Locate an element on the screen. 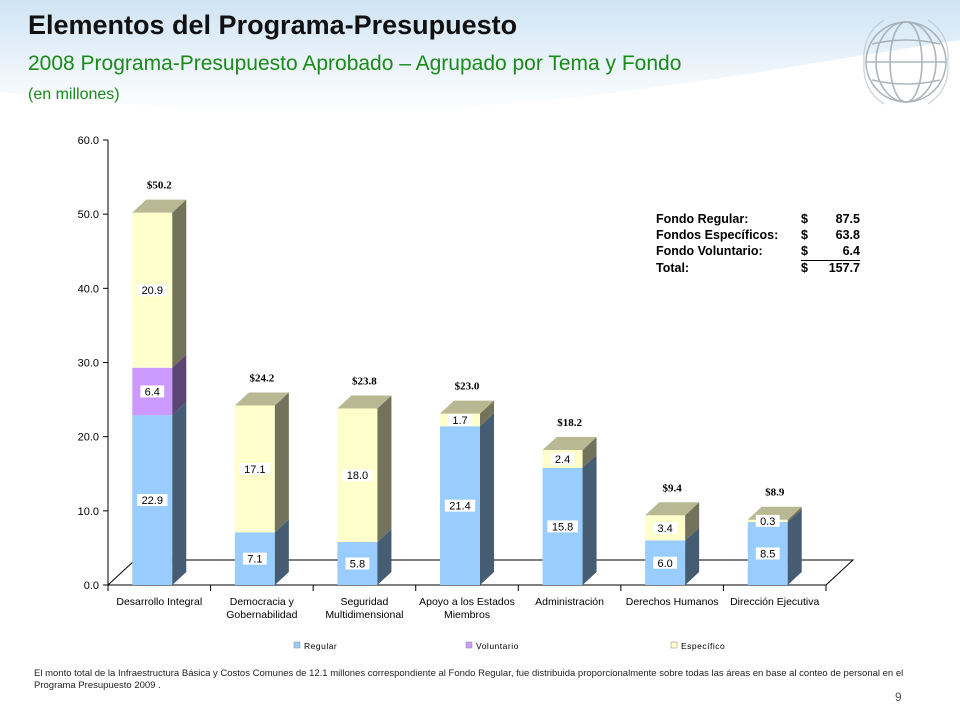  total-label: $18.2 is located at coordinates (569, 423).